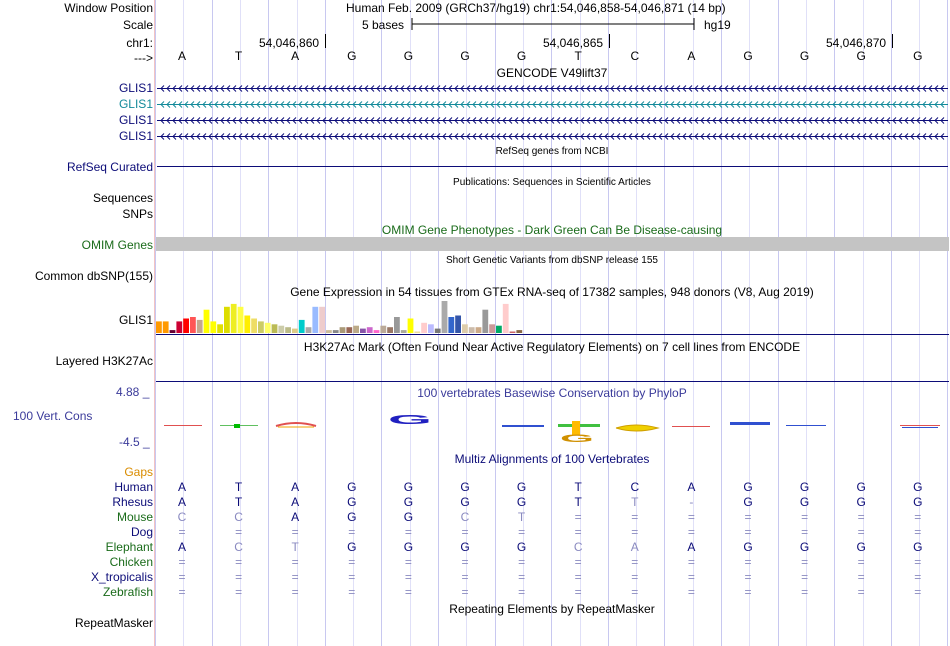 This screenshot has width=950, height=646. What do you see at coordinates (132, 502) in the screenshot?
I see `species-label: Rhesus` at bounding box center [132, 502].